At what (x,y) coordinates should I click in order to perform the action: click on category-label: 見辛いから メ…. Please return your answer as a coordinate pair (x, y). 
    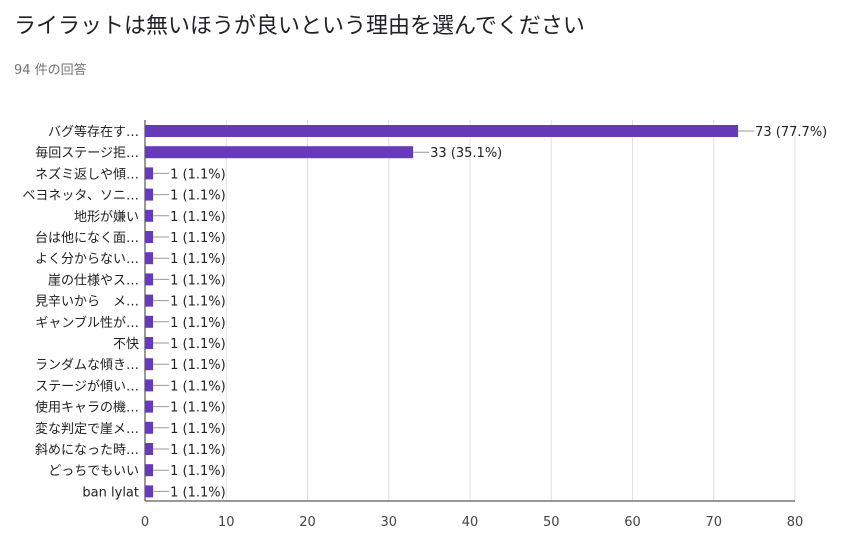
    Looking at the image, I should click on (87, 302).